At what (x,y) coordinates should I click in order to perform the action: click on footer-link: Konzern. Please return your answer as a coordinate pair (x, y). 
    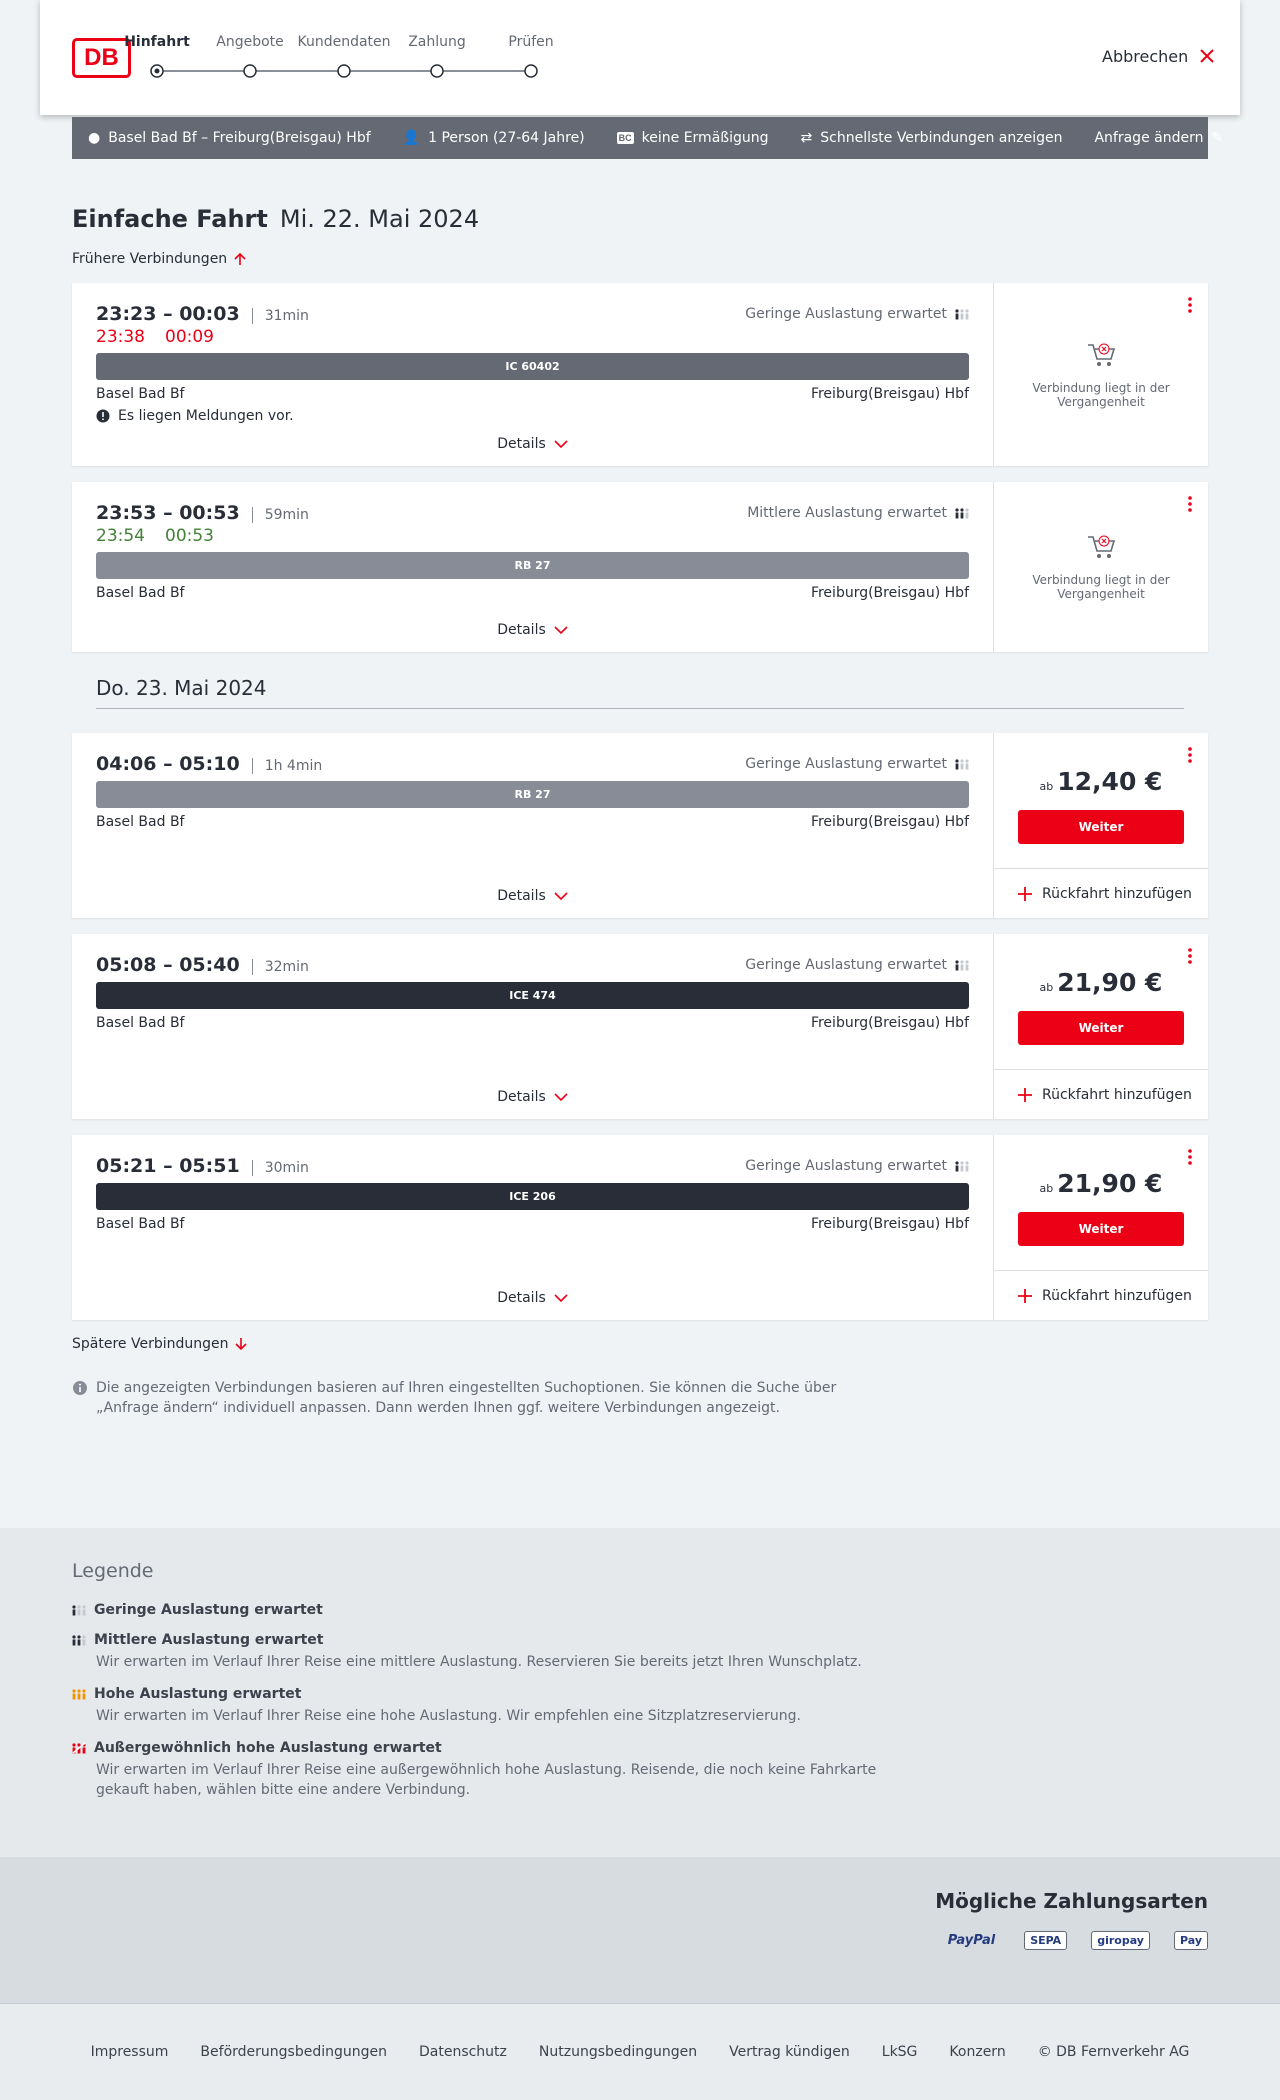
    Looking at the image, I should click on (977, 2052).